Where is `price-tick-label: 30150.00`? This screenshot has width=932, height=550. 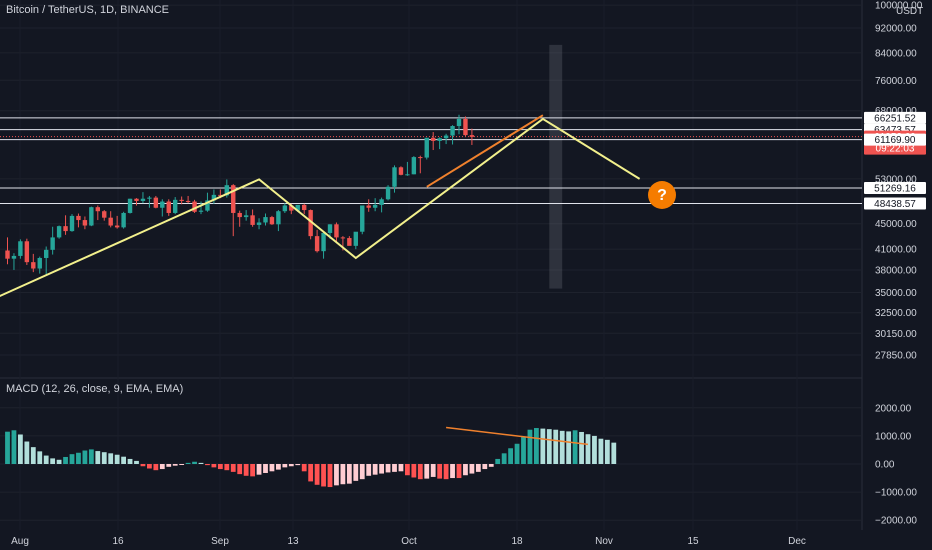 price-tick-label: 30150.00 is located at coordinates (896, 334).